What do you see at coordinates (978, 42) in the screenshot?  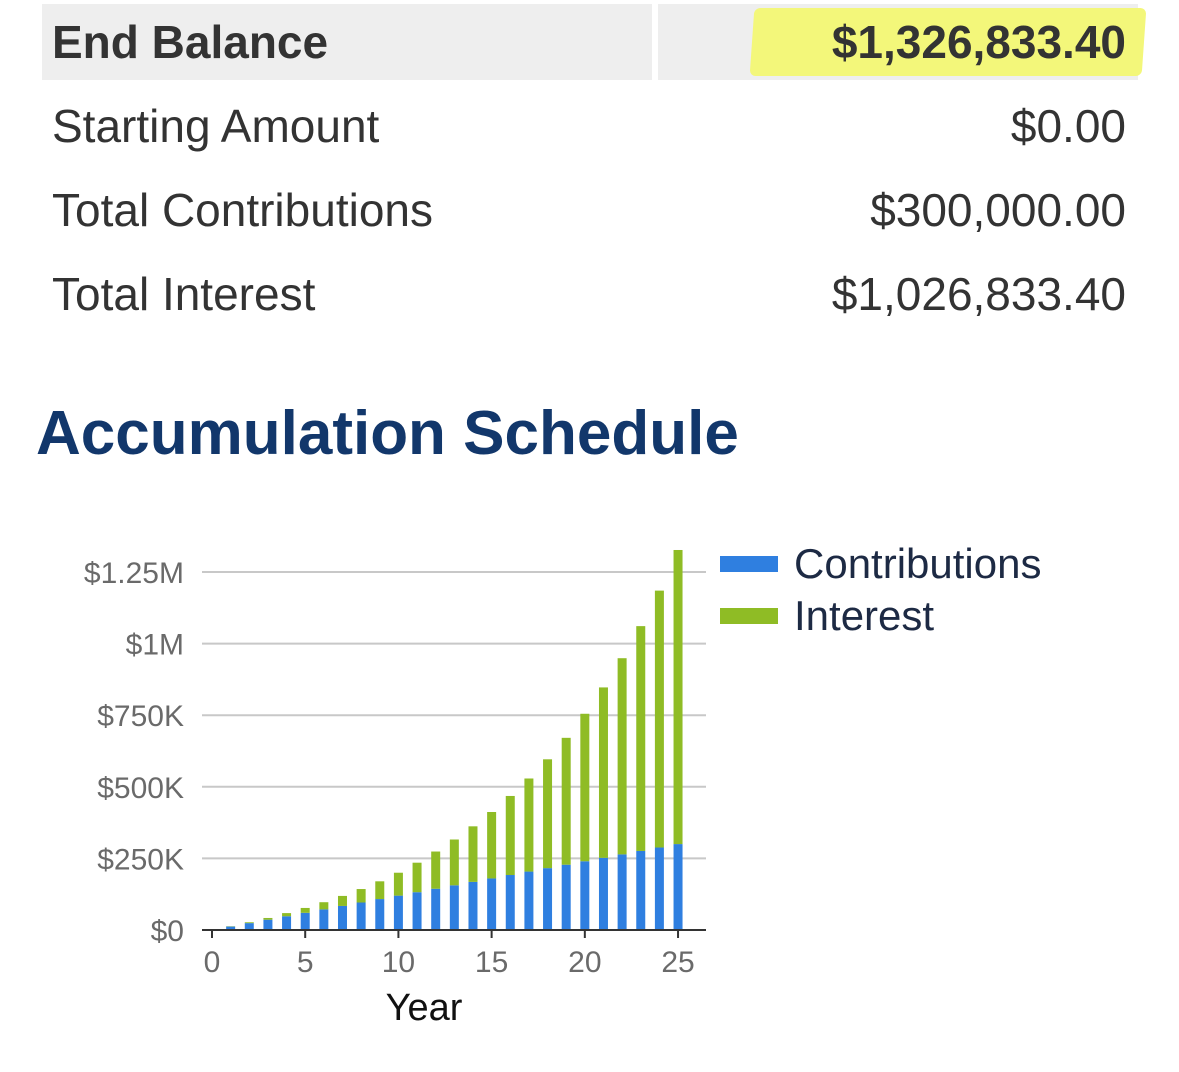 I see `end-balance-value: $1,326,833.40` at bounding box center [978, 42].